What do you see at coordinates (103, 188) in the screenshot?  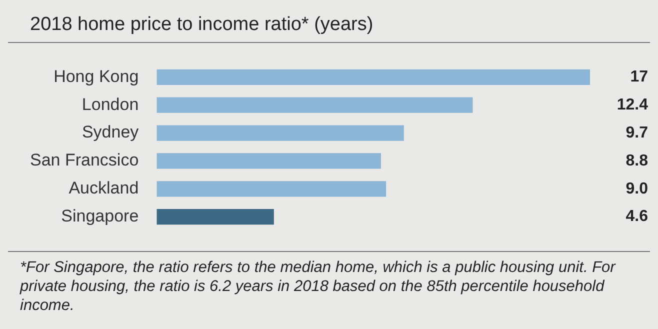 I see `y-tick-label: Auckland` at bounding box center [103, 188].